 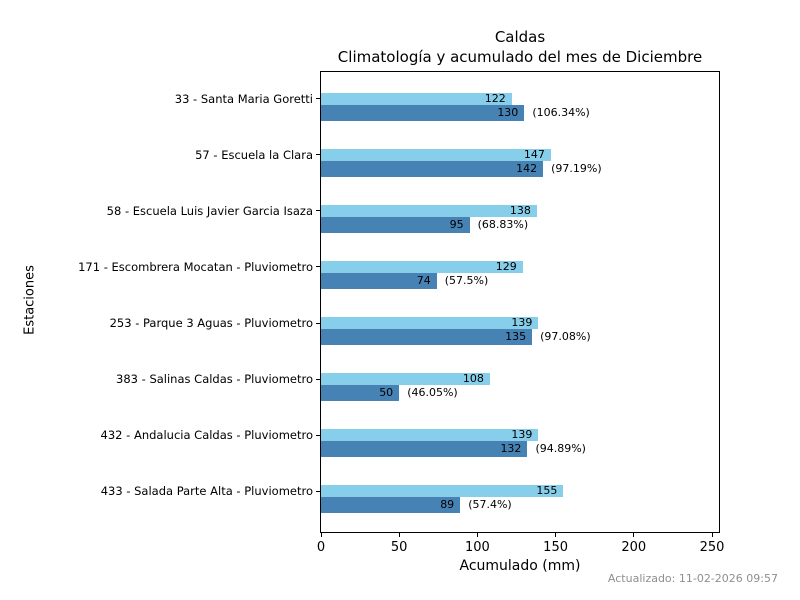 What do you see at coordinates (254, 154) in the screenshot?
I see `category-label: 57 - Escuela la Clara` at bounding box center [254, 154].